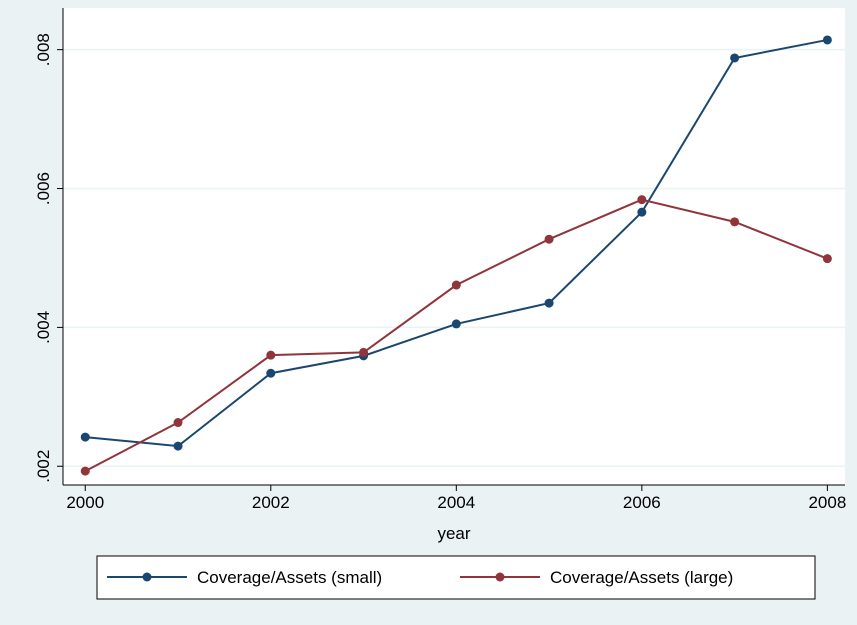 This screenshot has width=857, height=625. What do you see at coordinates (453, 533) in the screenshot?
I see `x-axis-title: year` at bounding box center [453, 533].